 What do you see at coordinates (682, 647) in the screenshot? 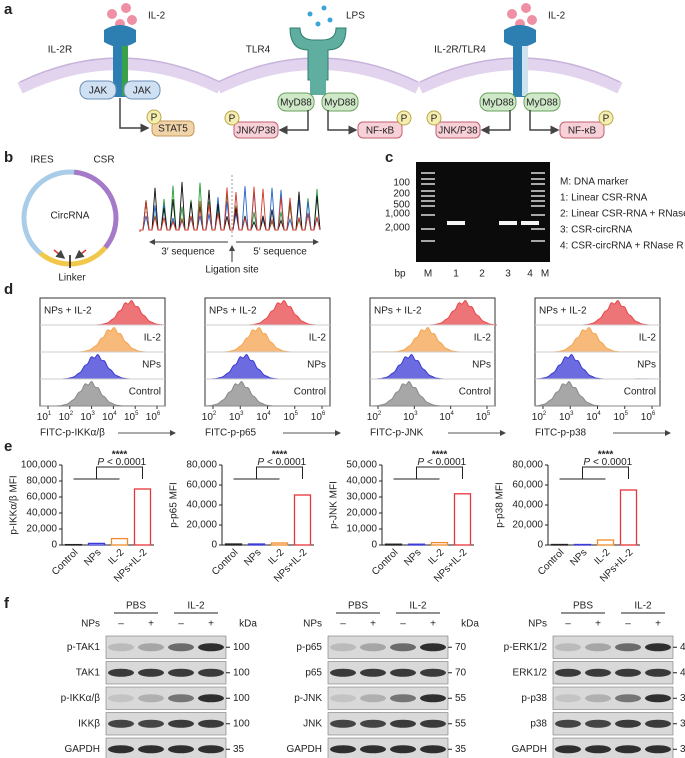
I see `mw-label: 40` at bounding box center [682, 647].